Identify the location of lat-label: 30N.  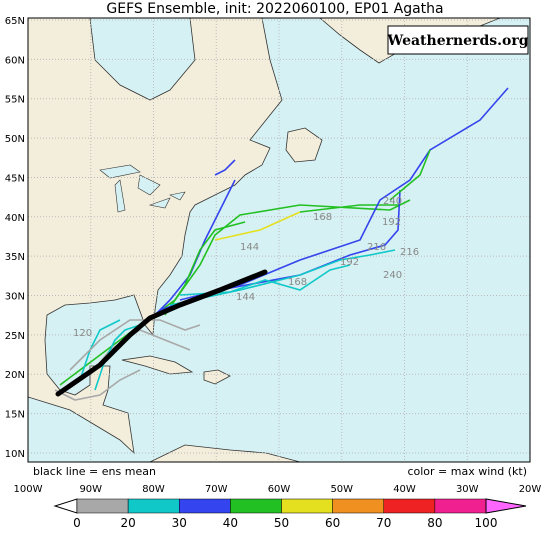
(15, 297).